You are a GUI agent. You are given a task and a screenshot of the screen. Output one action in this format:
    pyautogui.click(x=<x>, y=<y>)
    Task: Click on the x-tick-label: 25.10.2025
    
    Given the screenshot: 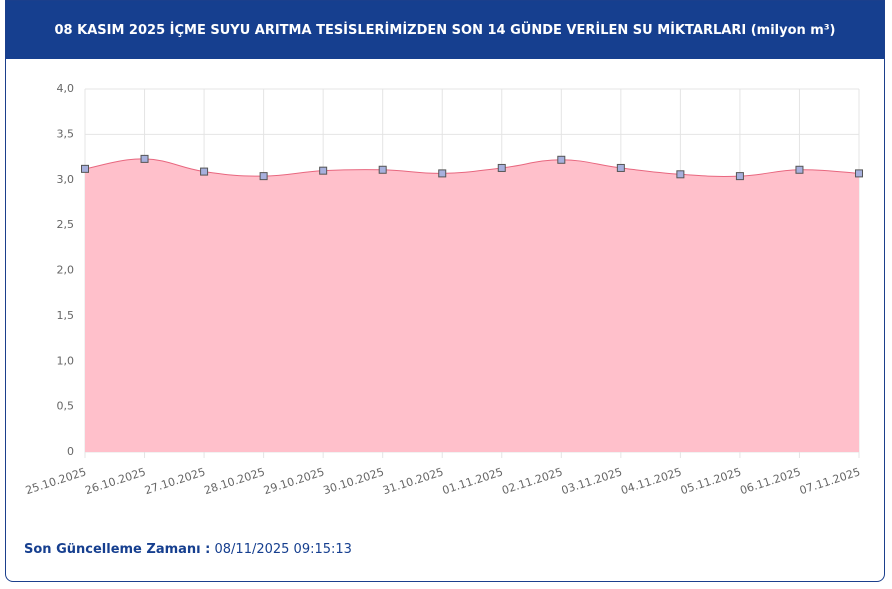 What is the action you would take?
    pyautogui.click(x=56, y=481)
    